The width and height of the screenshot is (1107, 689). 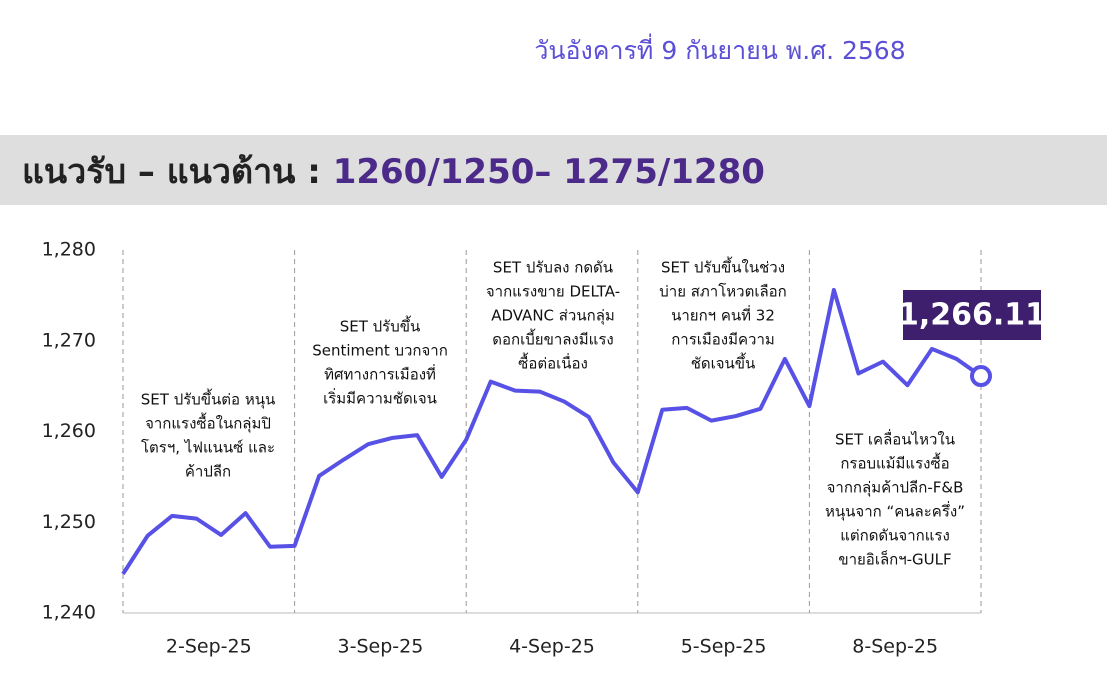 I want to click on date-text: วันอังคารที่ 9 กันยายน พ.ศ. 2568, so click(x=719, y=49).